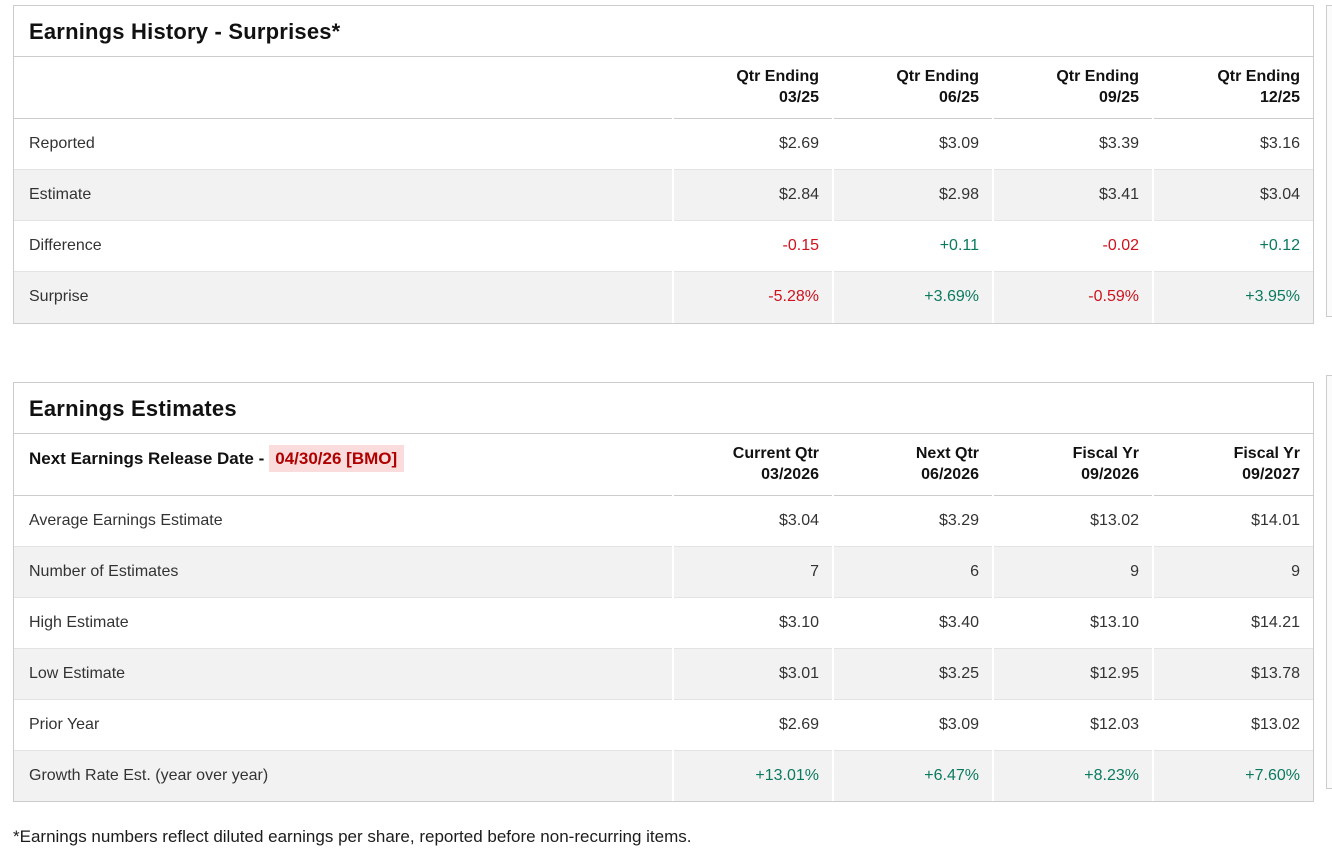 The height and width of the screenshot is (863, 1332). I want to click on table-row-number-of-estimates: Number of Estimates 7 6 9 9, so click(663, 571).